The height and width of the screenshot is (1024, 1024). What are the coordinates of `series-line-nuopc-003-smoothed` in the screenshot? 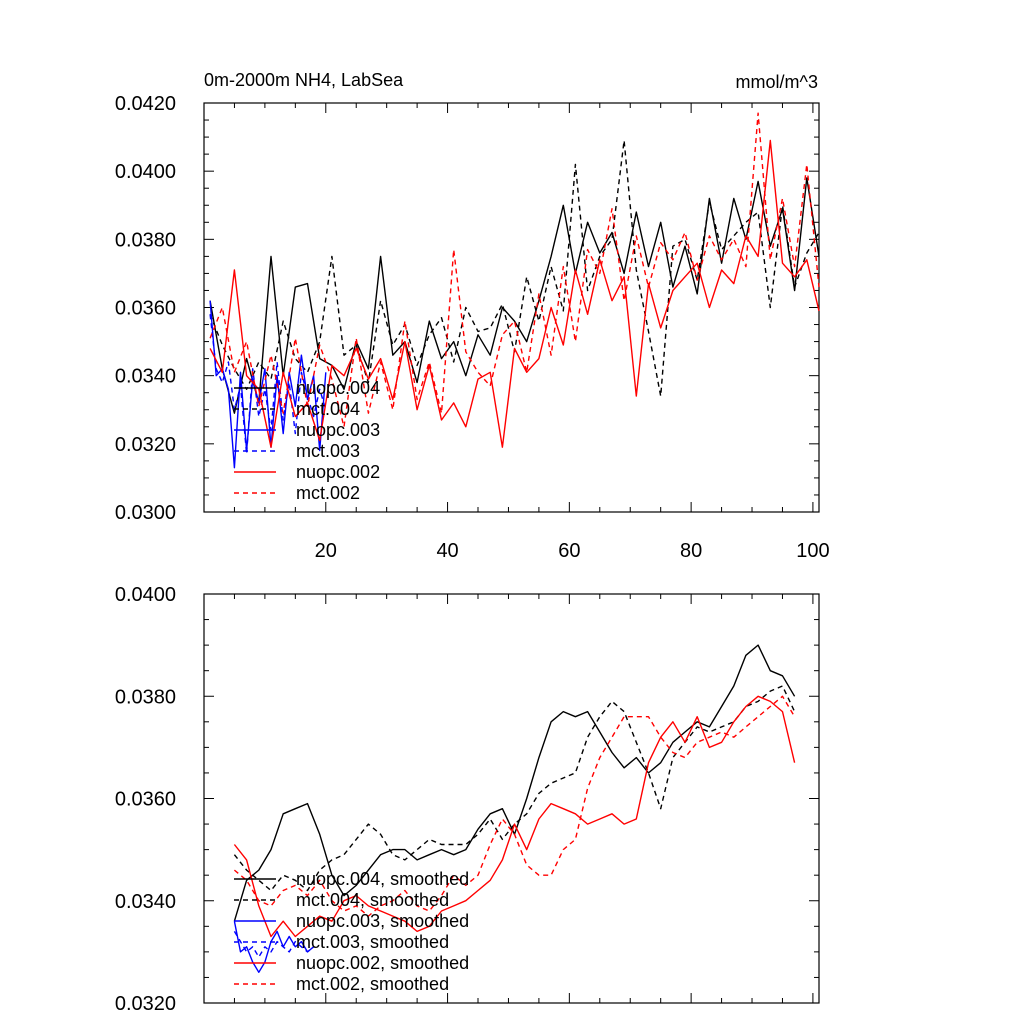 It's located at (274, 947).